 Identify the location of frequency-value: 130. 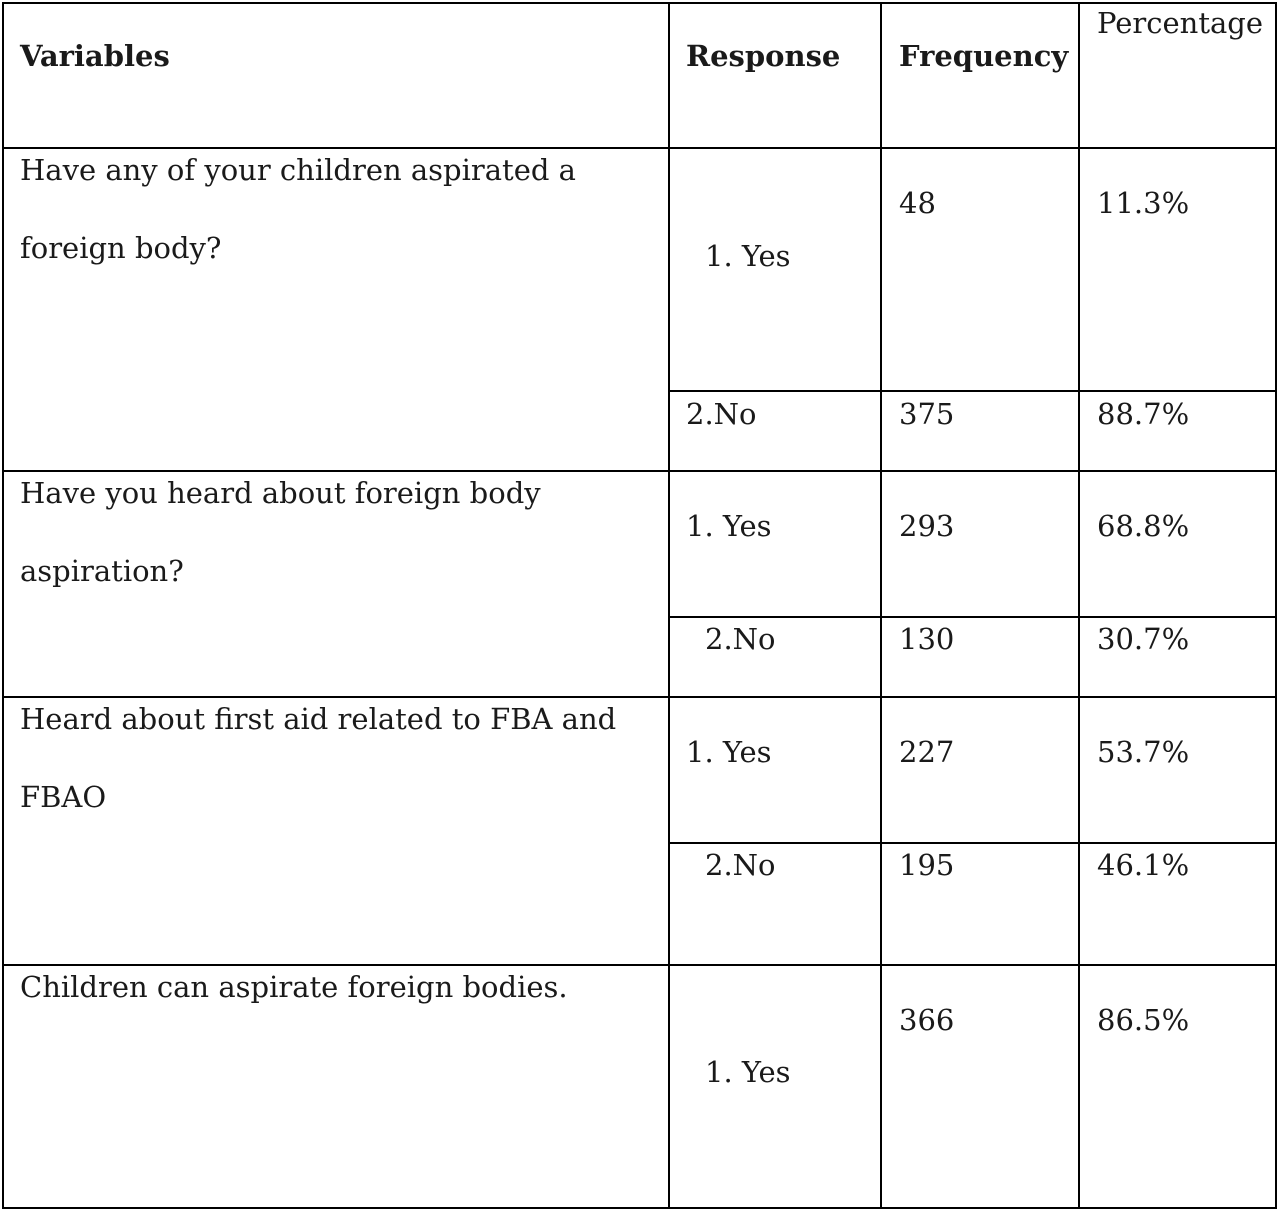
(927, 639).